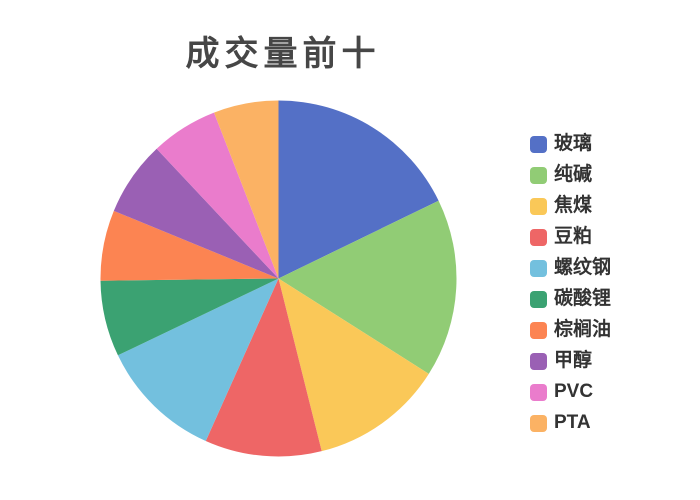 This screenshot has width=700, height=500. I want to click on legend-item-1: 纯碱, so click(570, 175).